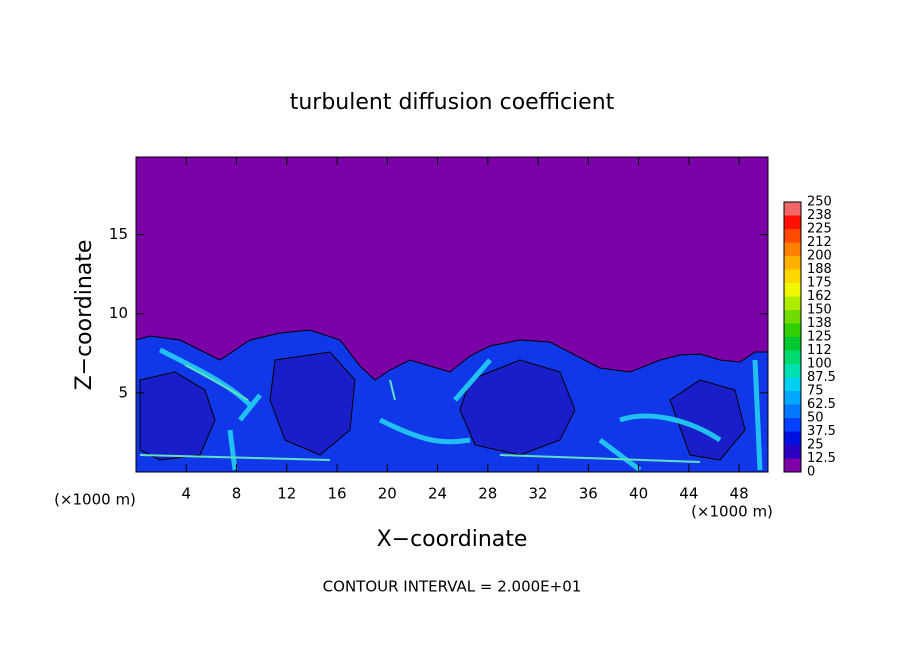  What do you see at coordinates (336, 494) in the screenshot?
I see `x-tick-label: 16` at bounding box center [336, 494].